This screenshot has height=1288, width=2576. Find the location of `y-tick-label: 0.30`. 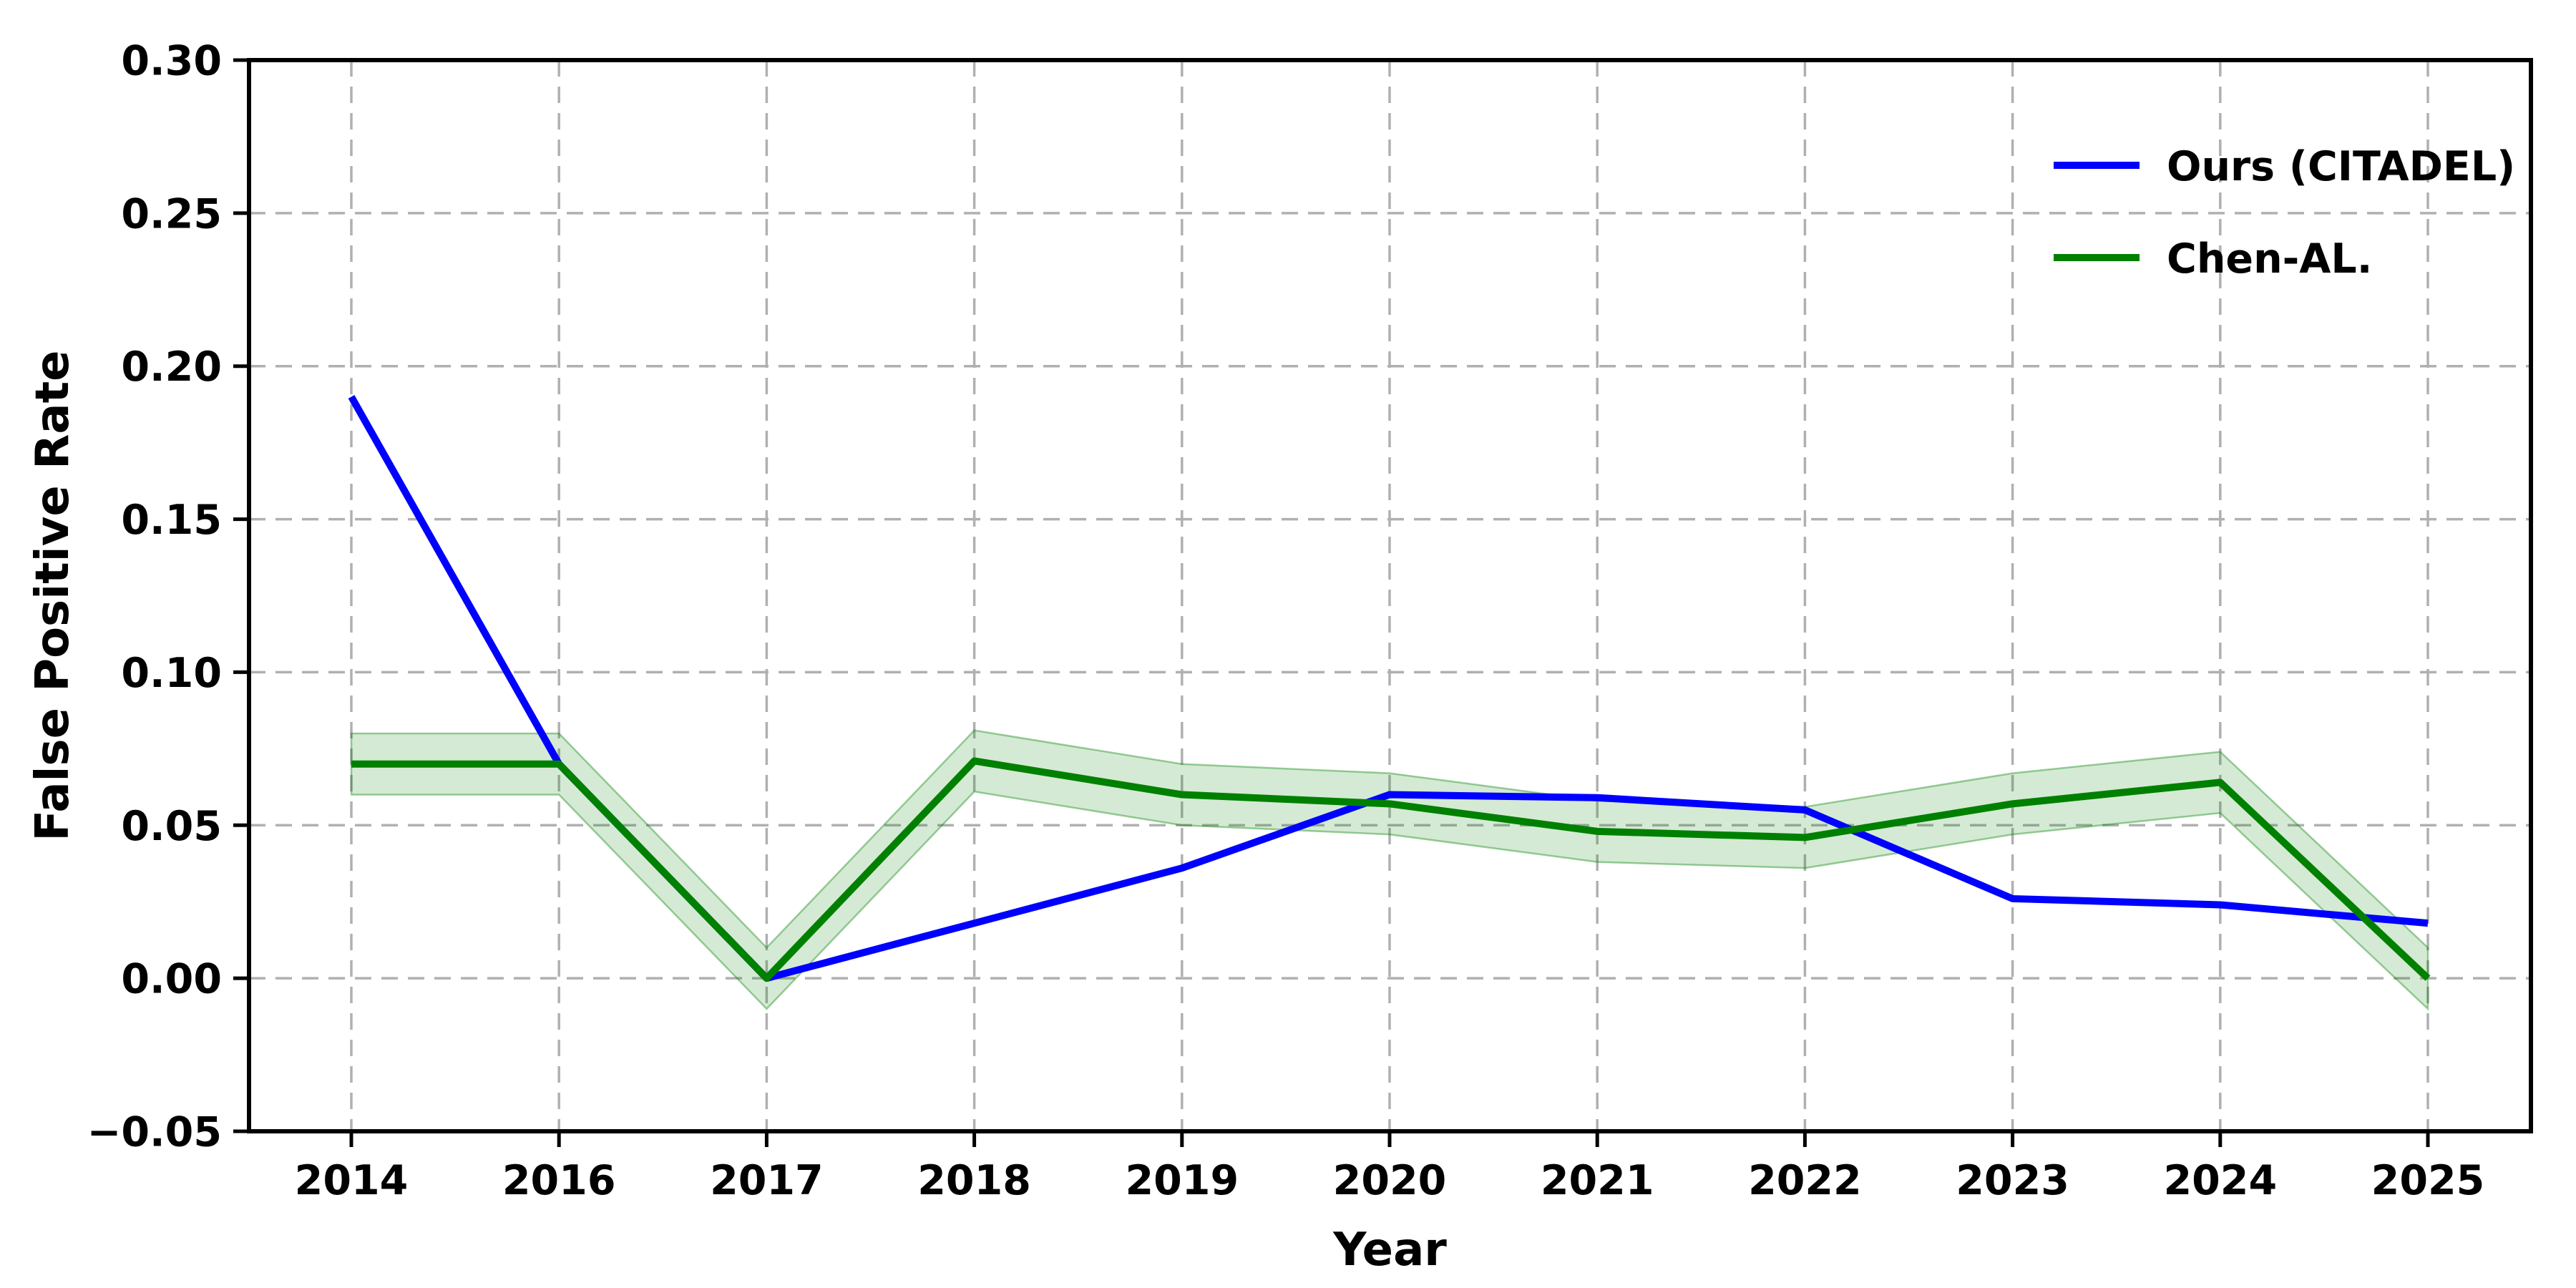

y-tick-label: 0.30 is located at coordinates (171, 61).